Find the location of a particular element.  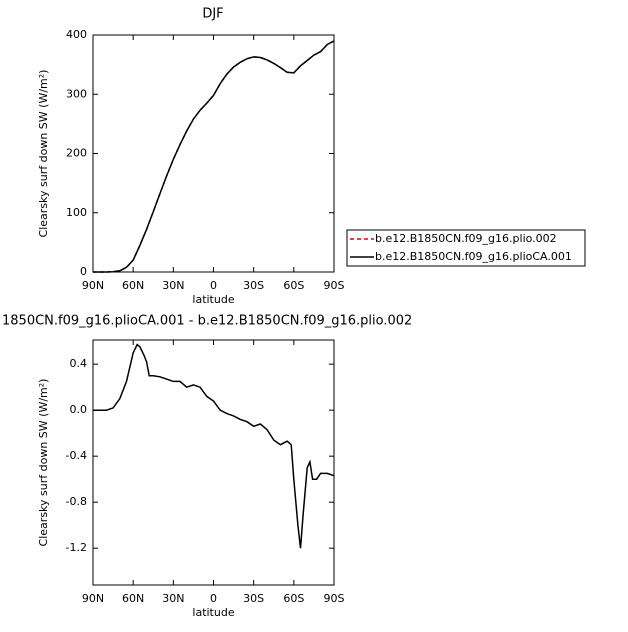

y-tick-label: 400 is located at coordinates (76, 34).